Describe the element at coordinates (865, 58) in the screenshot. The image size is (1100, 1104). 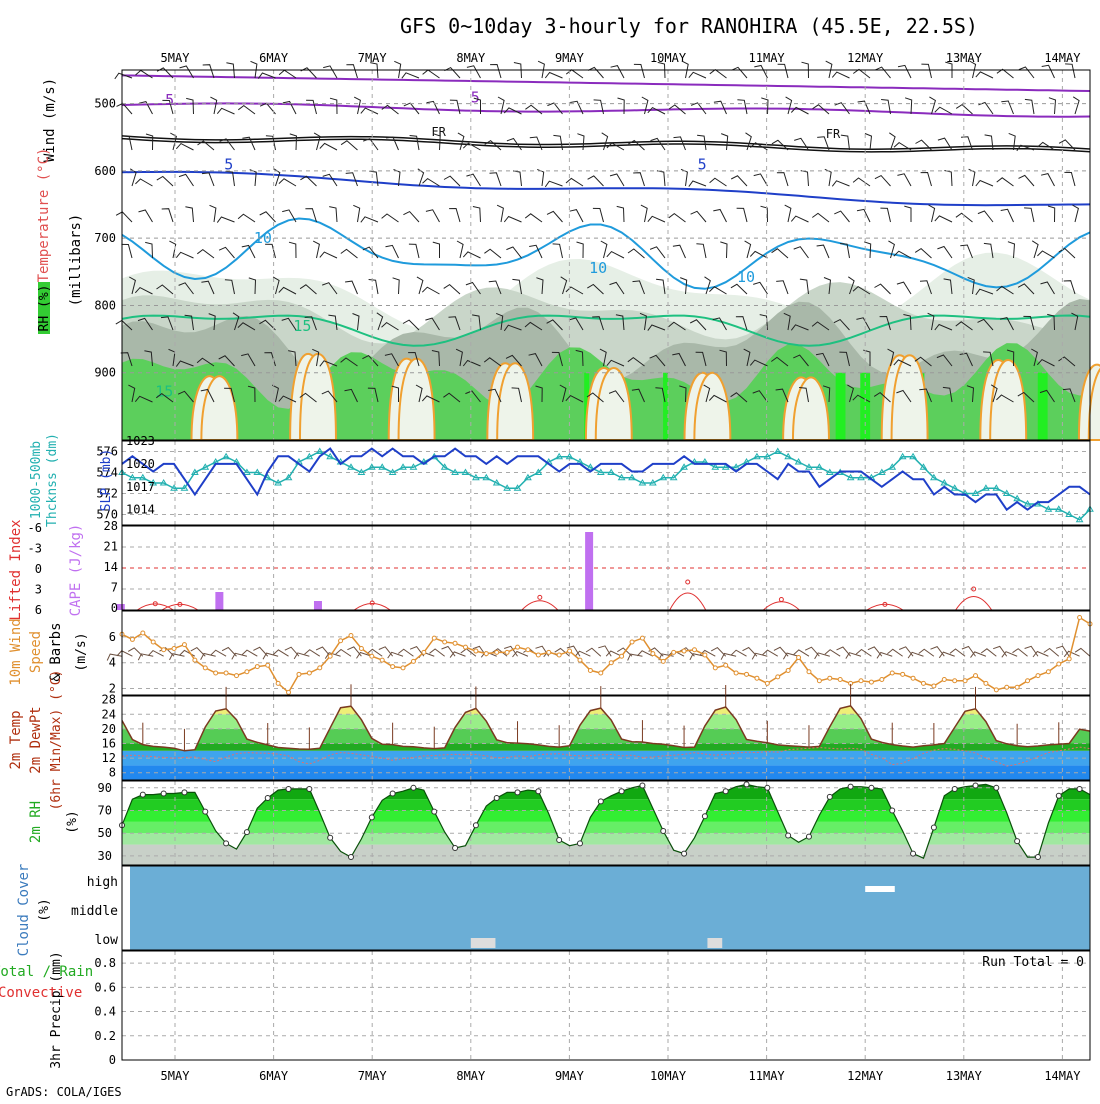
I see `top-date-label: 12MAY` at that location.